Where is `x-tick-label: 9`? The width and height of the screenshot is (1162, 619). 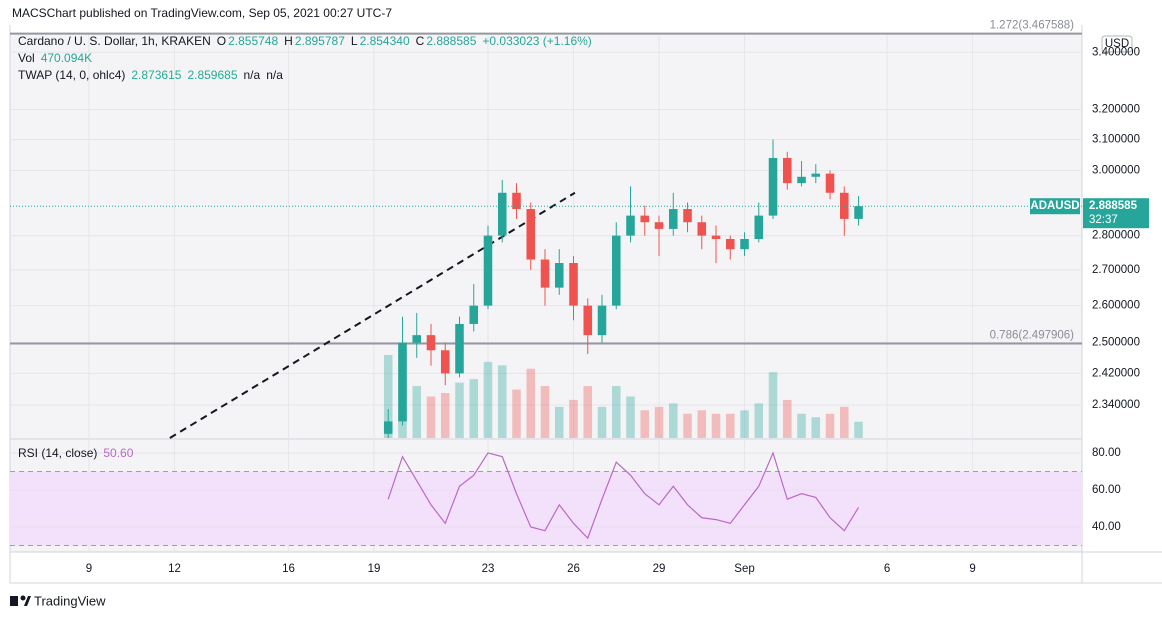
x-tick-label: 9 is located at coordinates (972, 569).